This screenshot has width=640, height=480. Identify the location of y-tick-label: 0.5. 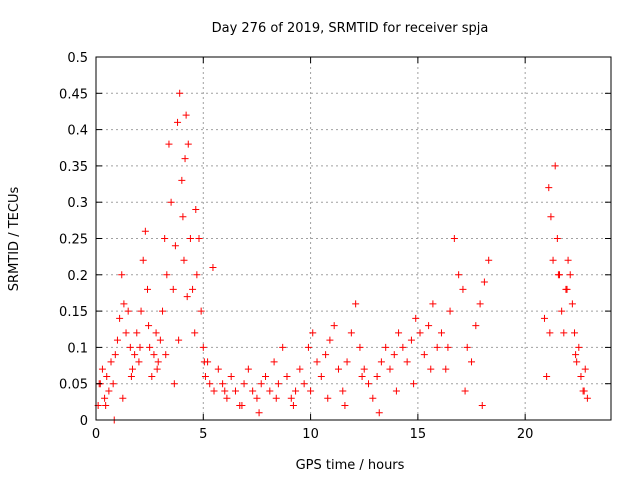
(77, 58).